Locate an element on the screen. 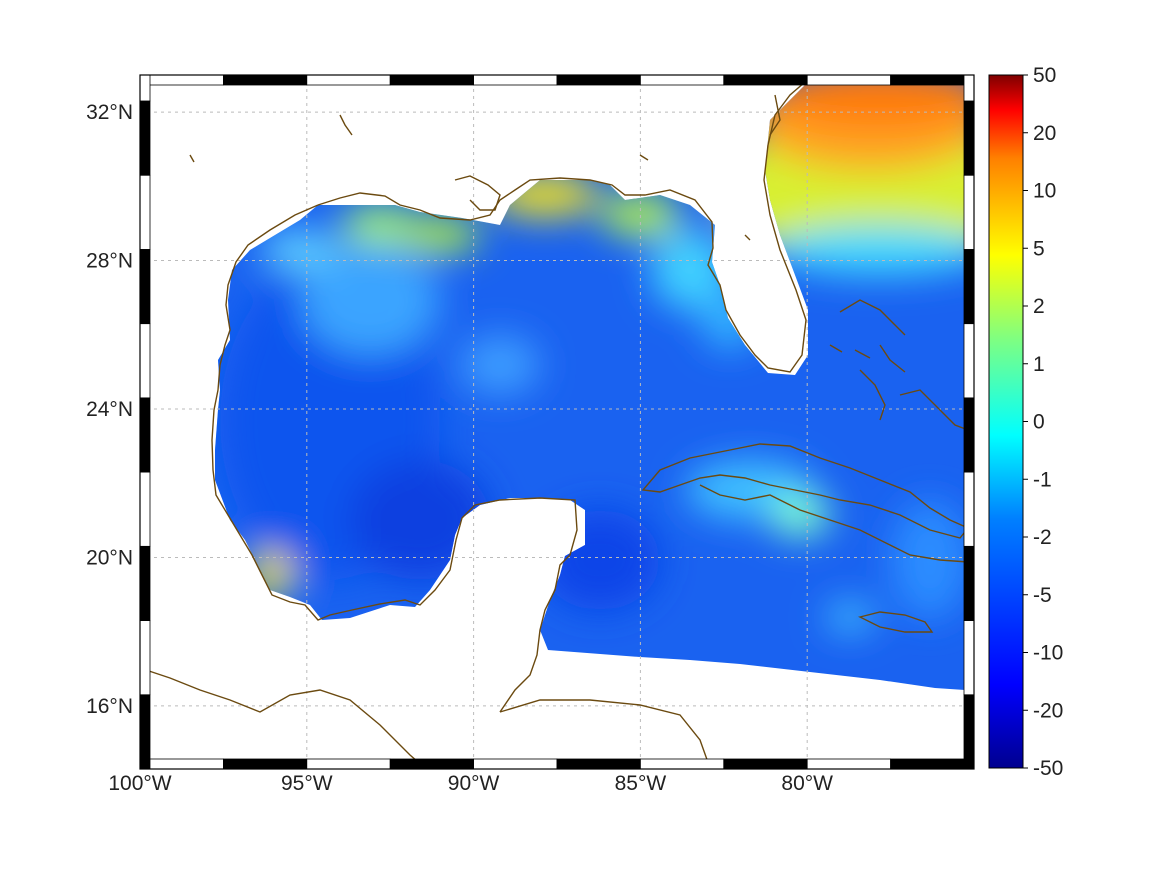 Image resolution: width=1167 pixels, height=875 pixels. colorbar-gradient is located at coordinates (1006, 421).